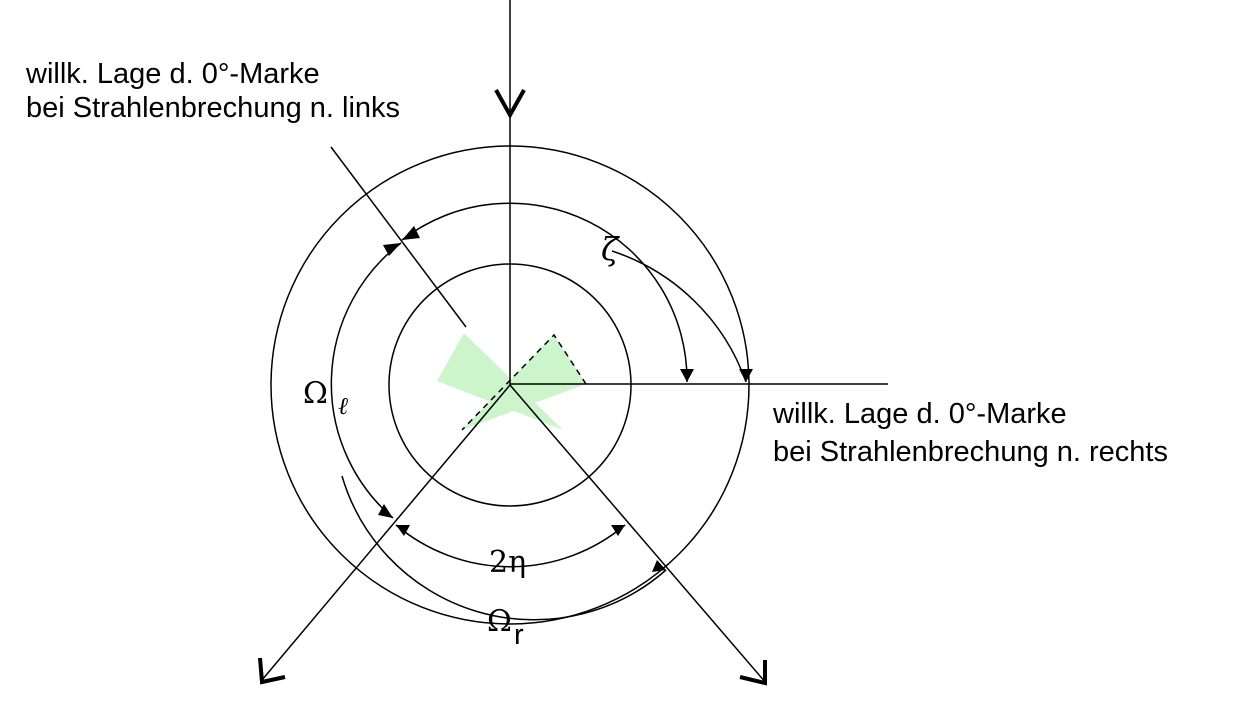  I want to click on incoming-arrowhead, so click(510, 104).